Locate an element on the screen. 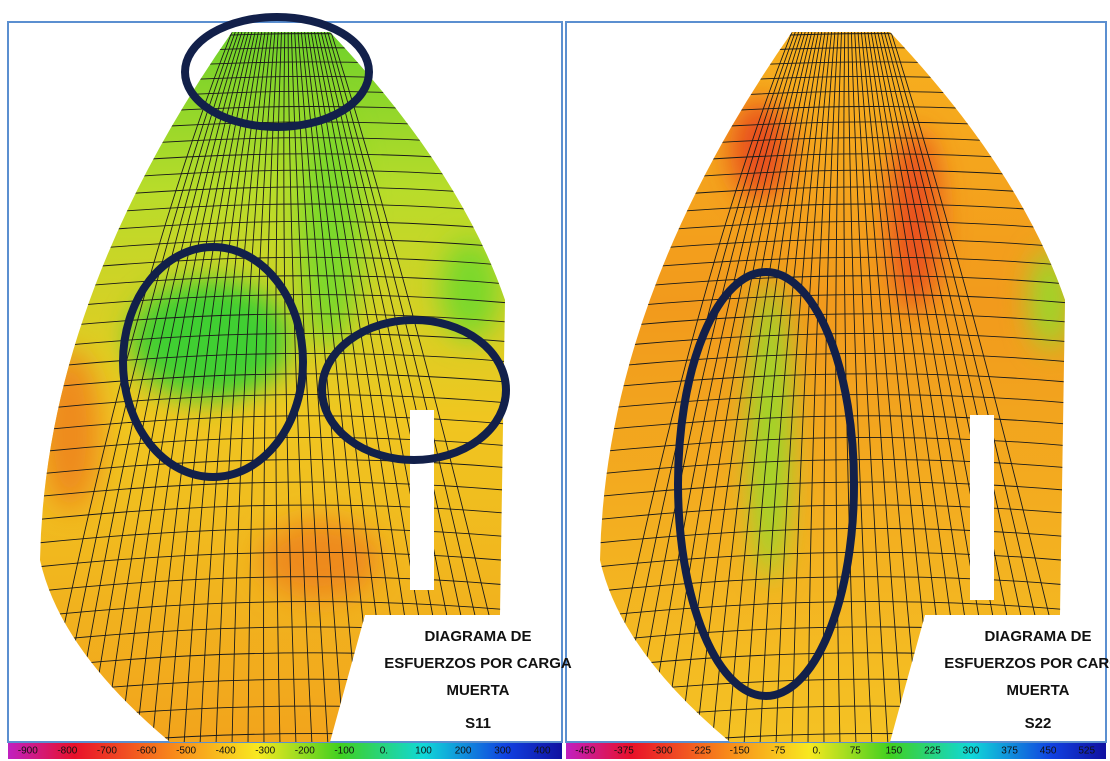  color-bar-label: 225 is located at coordinates (932, 751).